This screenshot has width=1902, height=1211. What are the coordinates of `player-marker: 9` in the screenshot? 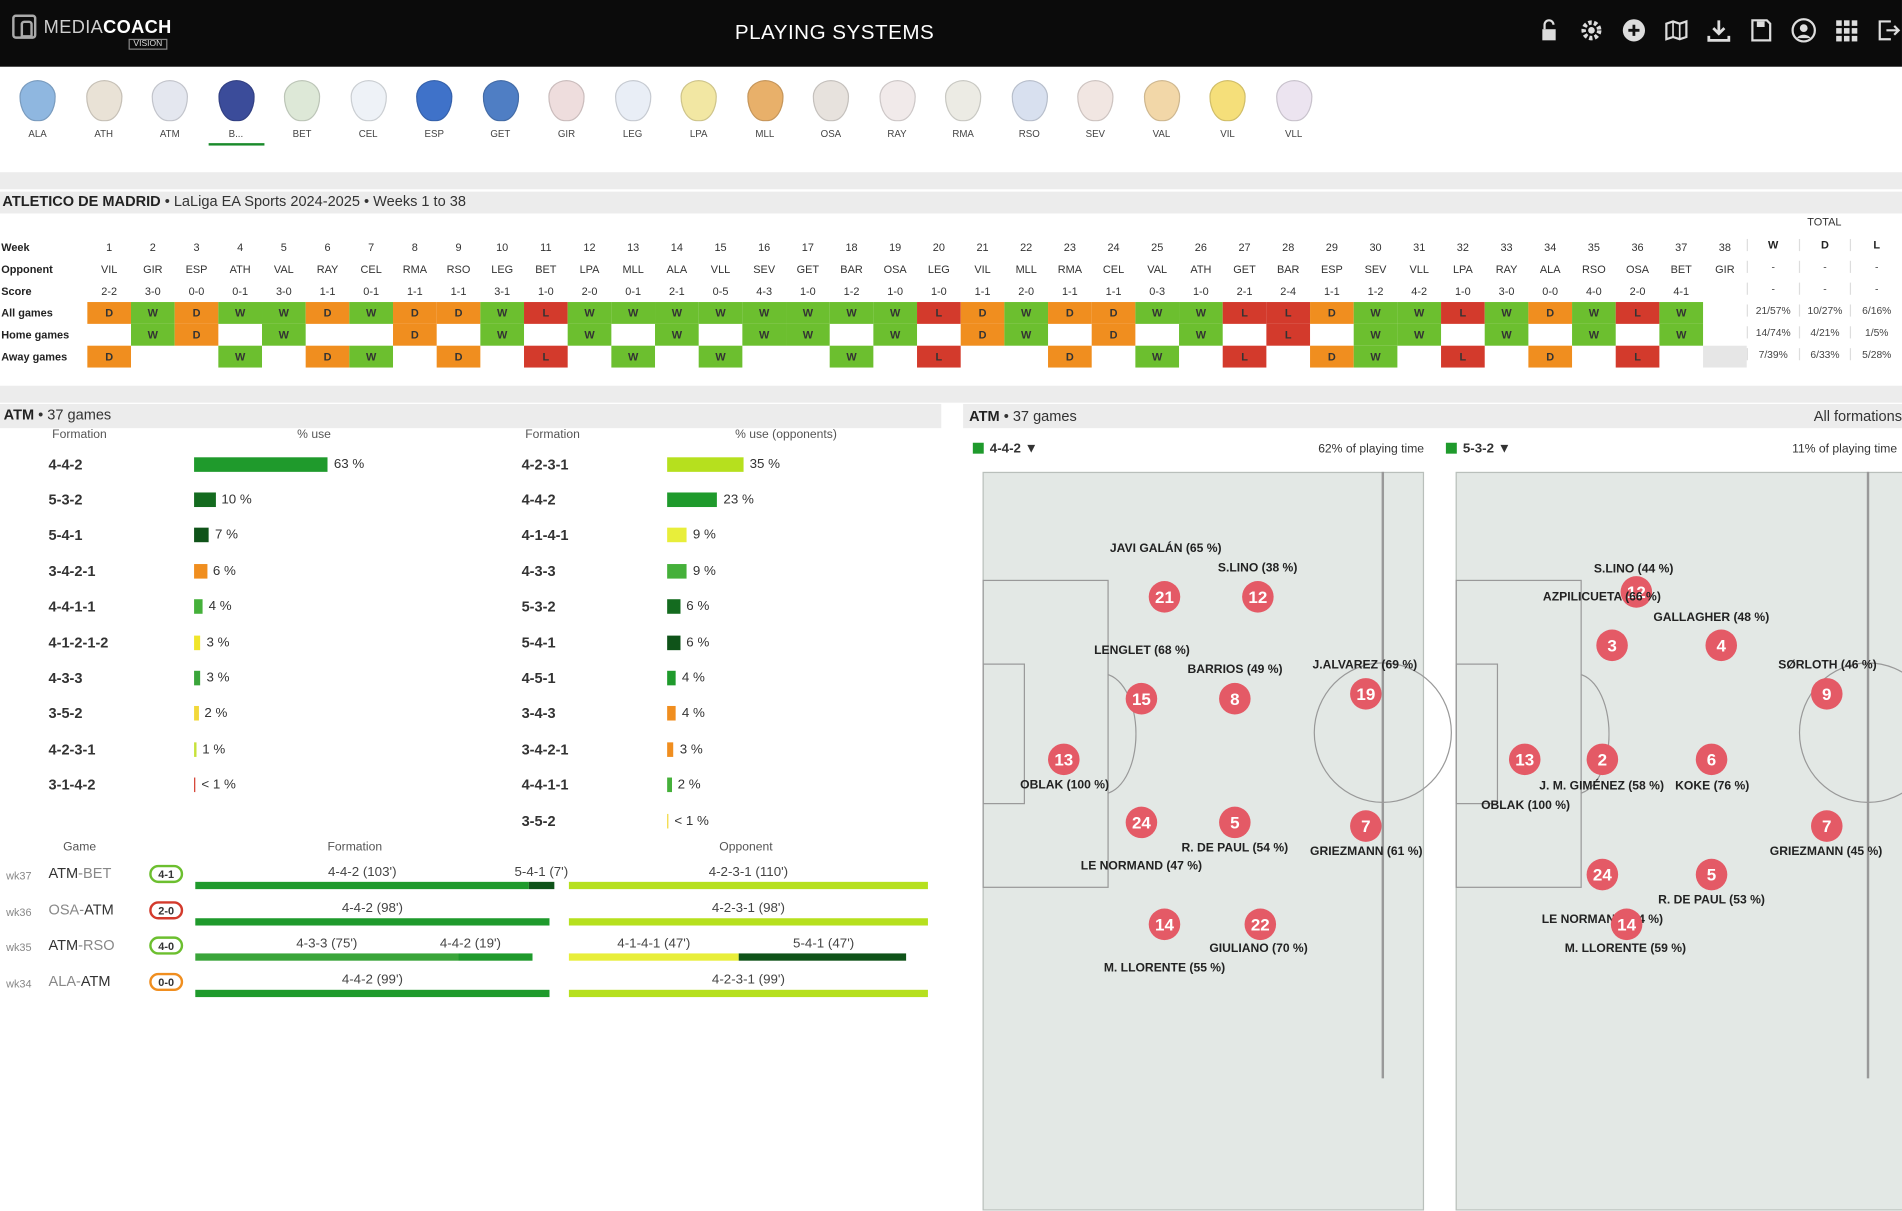 It's located at (1827, 694).